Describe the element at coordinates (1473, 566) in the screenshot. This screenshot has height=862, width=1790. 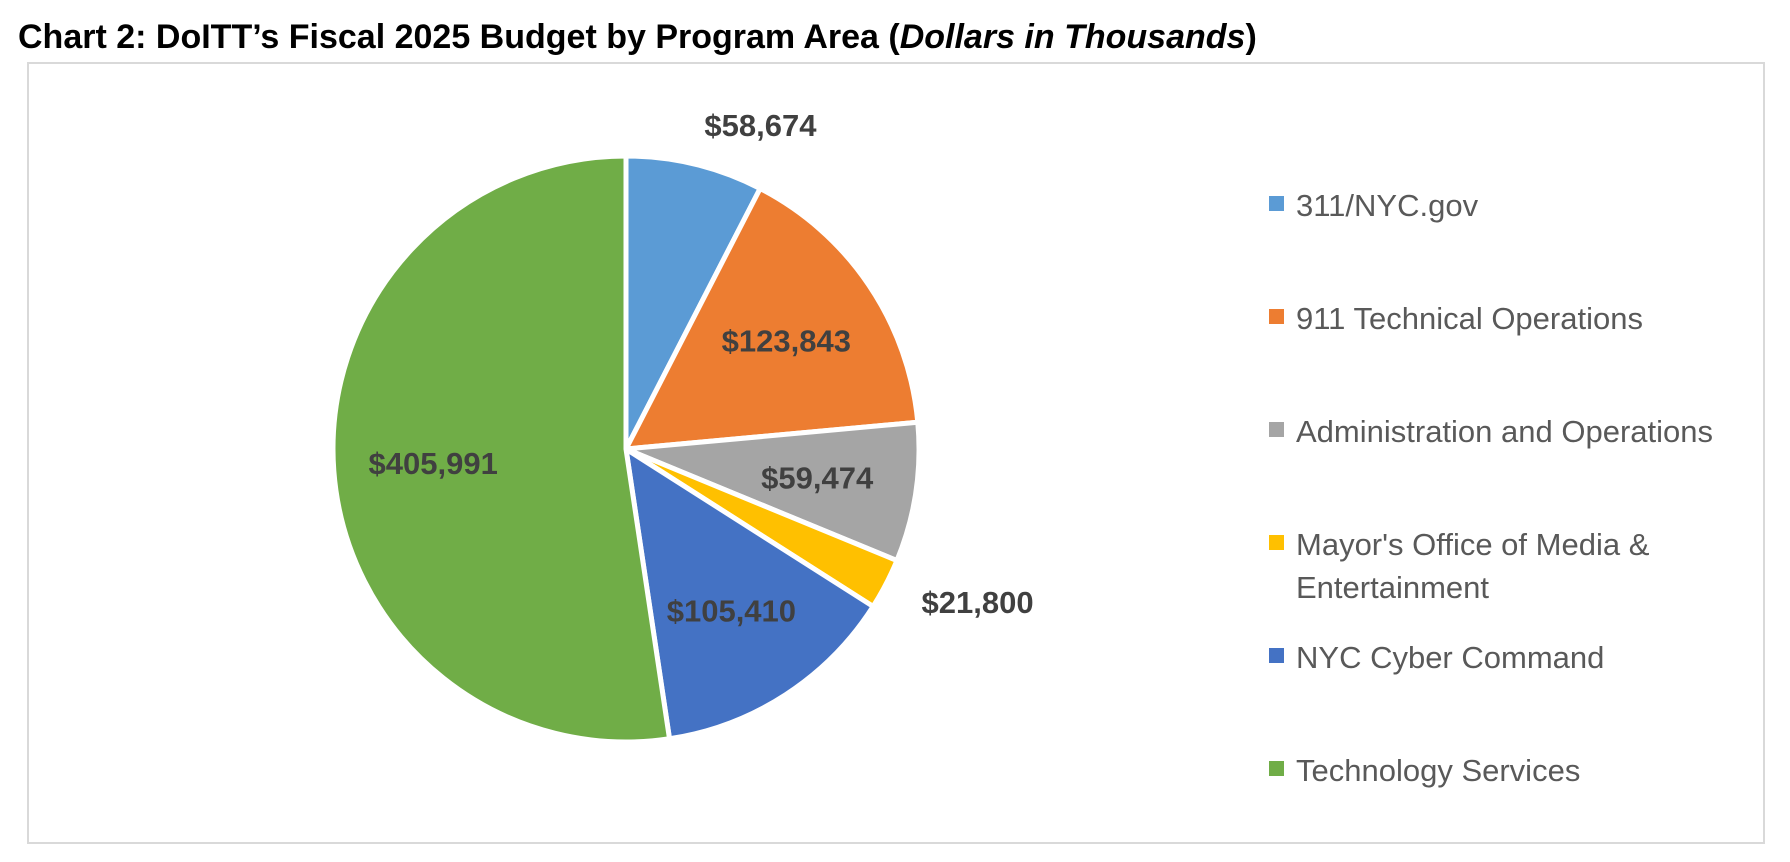
I see `legend-label: Mayor's Office of Media & Entertainment` at that location.